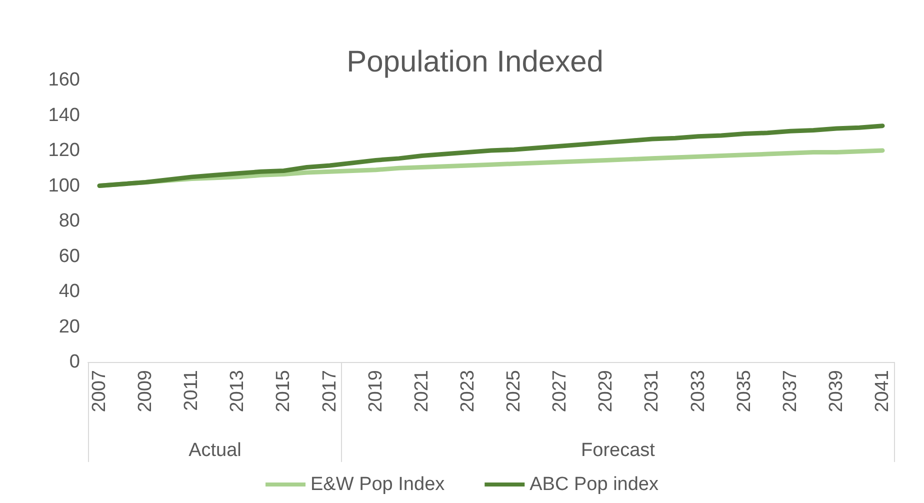  I want to click on x-tick-label: 2015, so click(283, 391).